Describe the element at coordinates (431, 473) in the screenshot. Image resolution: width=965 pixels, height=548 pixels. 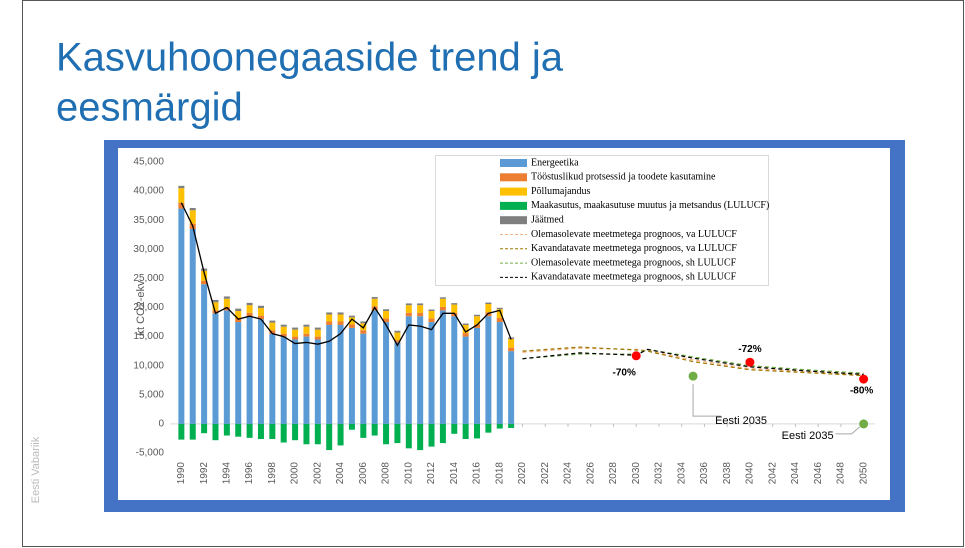
I see `x-tick-label: 2012` at that location.